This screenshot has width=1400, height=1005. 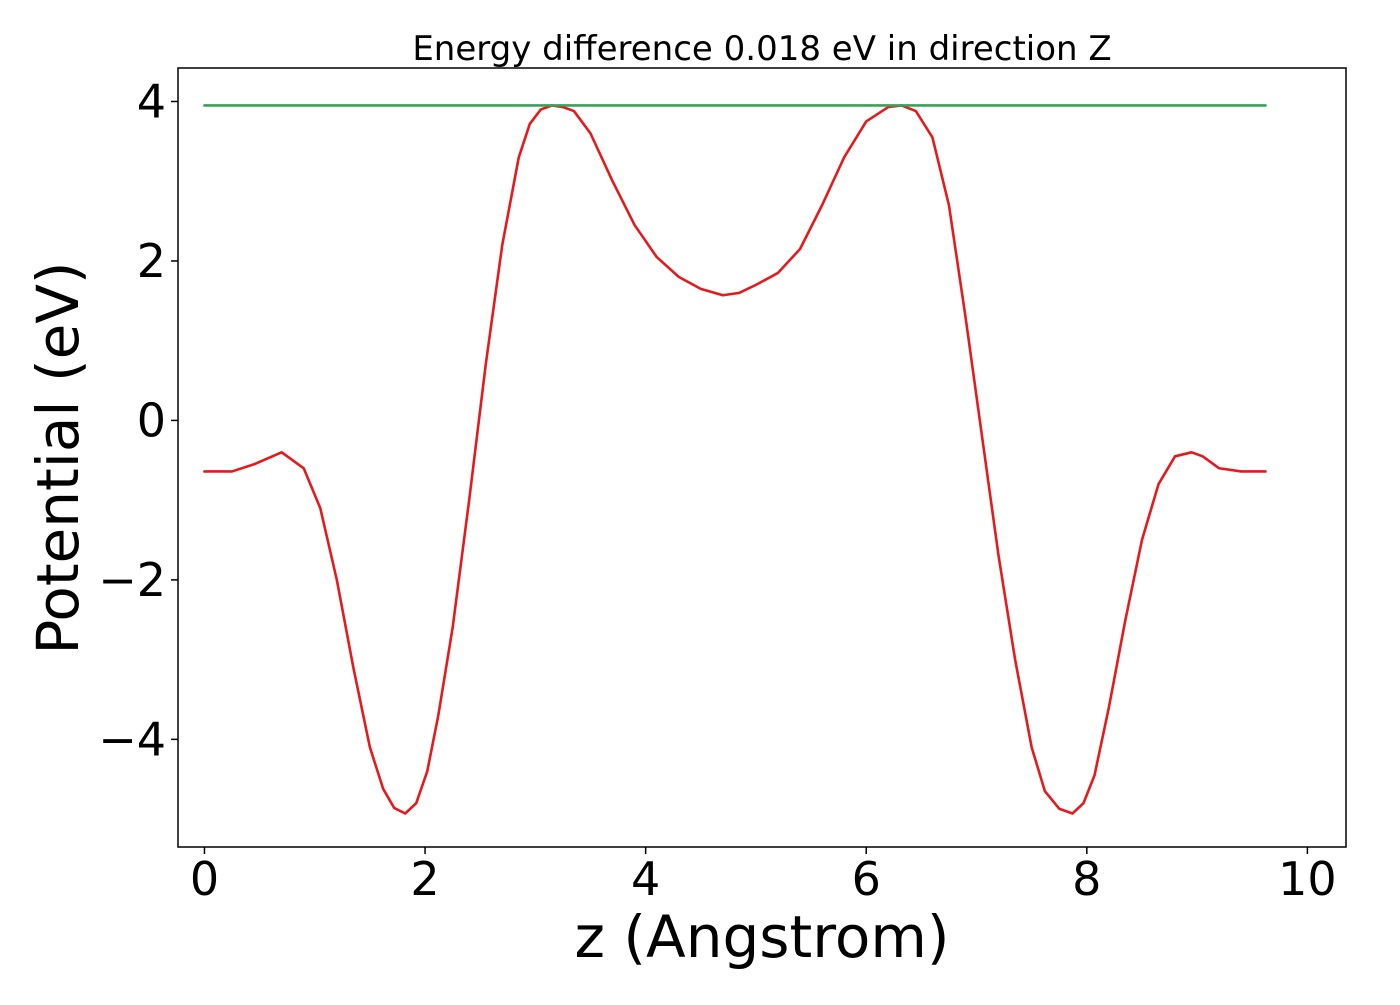 I want to click on y-tick-label: 0, so click(x=151, y=420).